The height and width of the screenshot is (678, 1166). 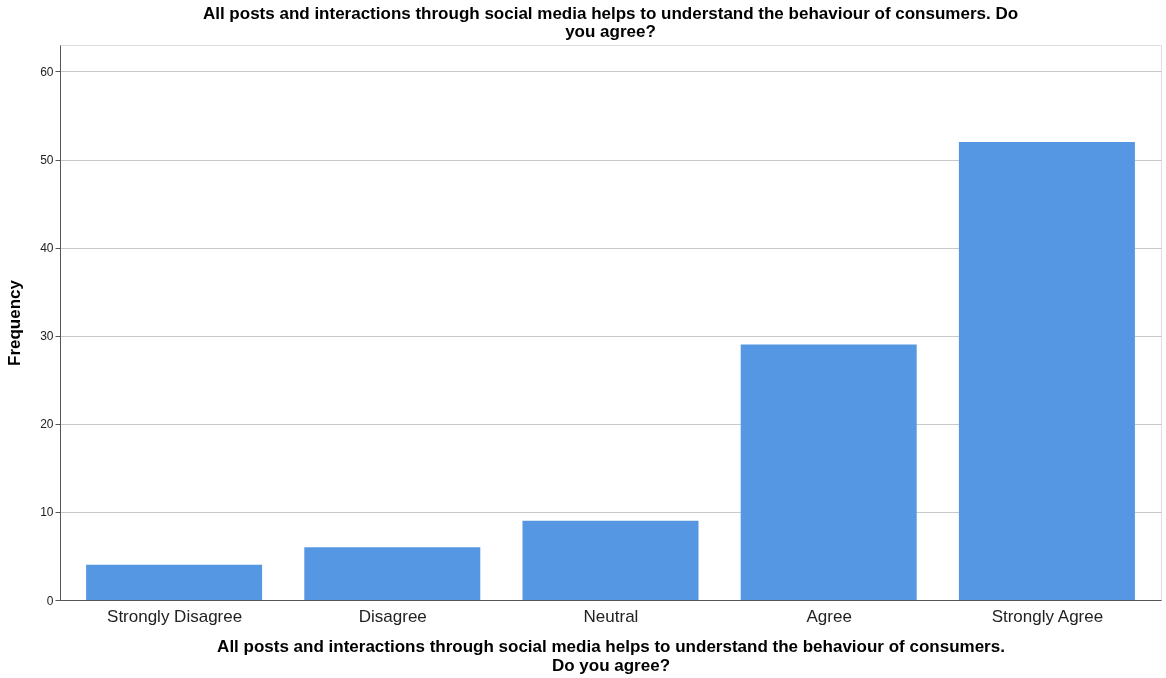 What do you see at coordinates (47, 248) in the screenshot?
I see `y-tick-label: 40` at bounding box center [47, 248].